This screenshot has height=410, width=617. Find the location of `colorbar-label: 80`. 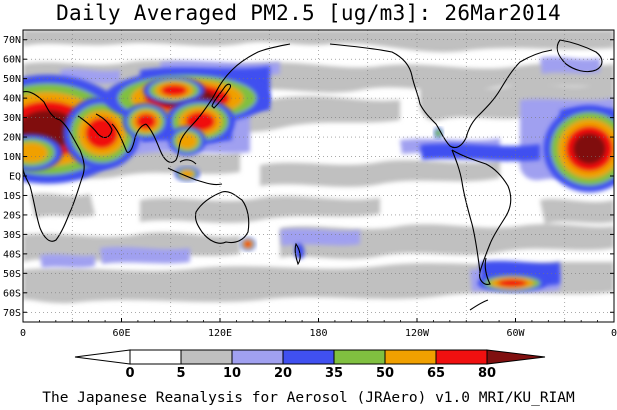

colorbar-label: 80 is located at coordinates (487, 373).